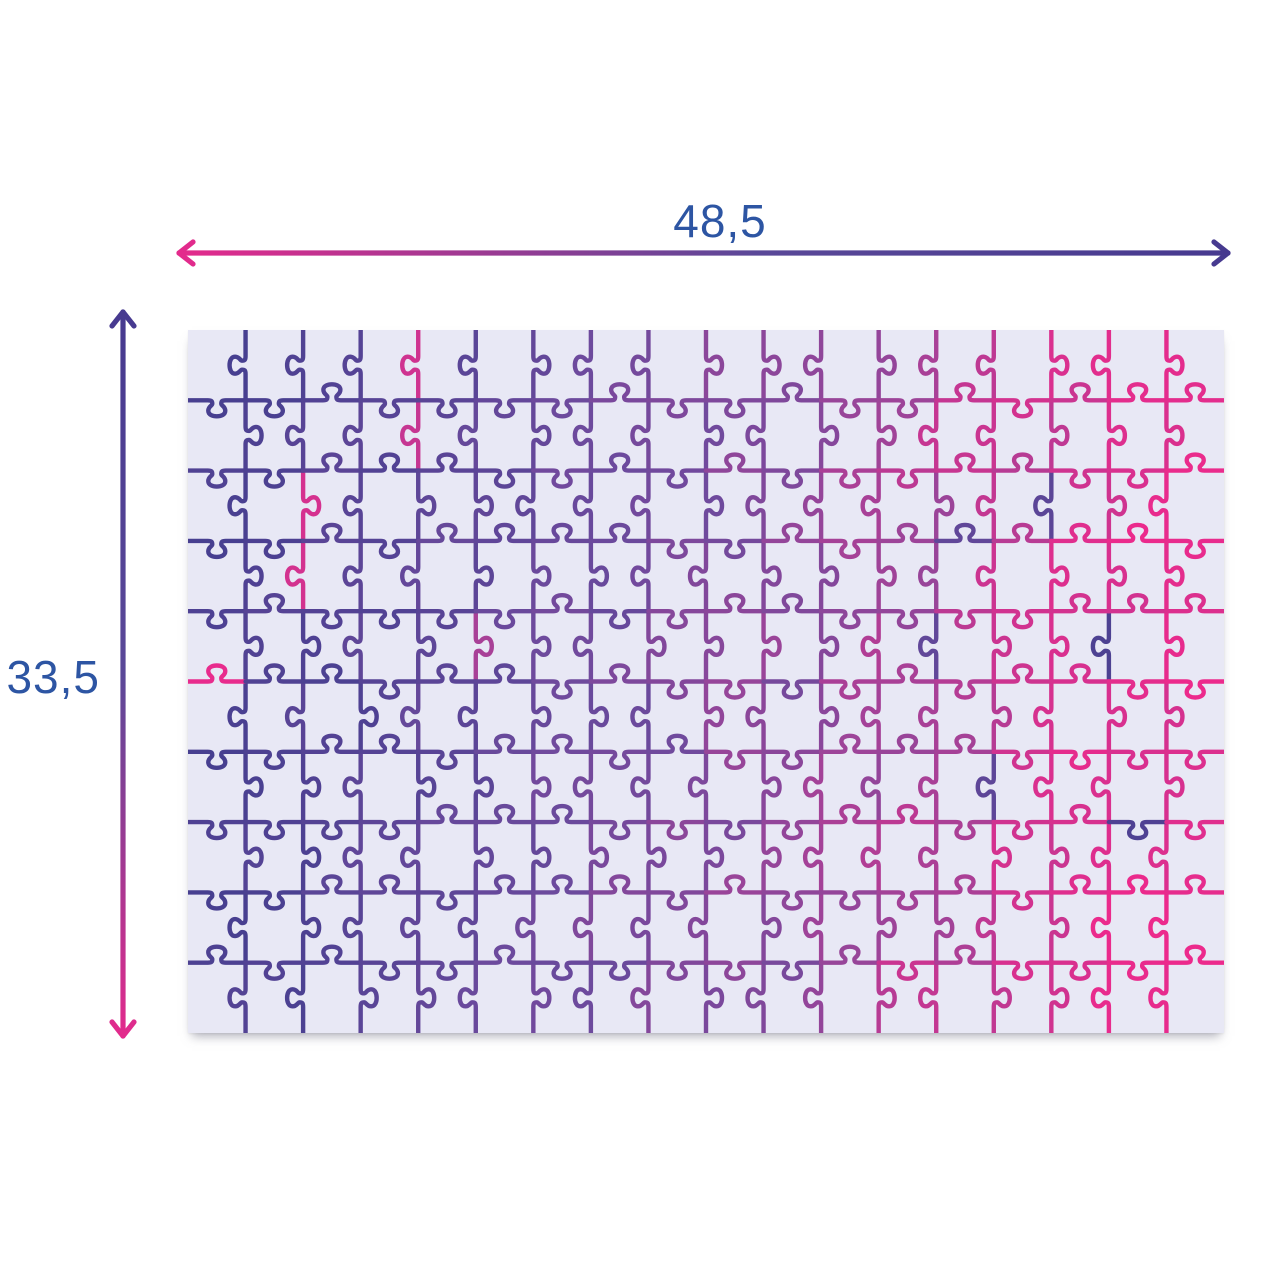 This screenshot has height=1278, width=1278. I want to click on width-arrow-icon, so click(703, 253).